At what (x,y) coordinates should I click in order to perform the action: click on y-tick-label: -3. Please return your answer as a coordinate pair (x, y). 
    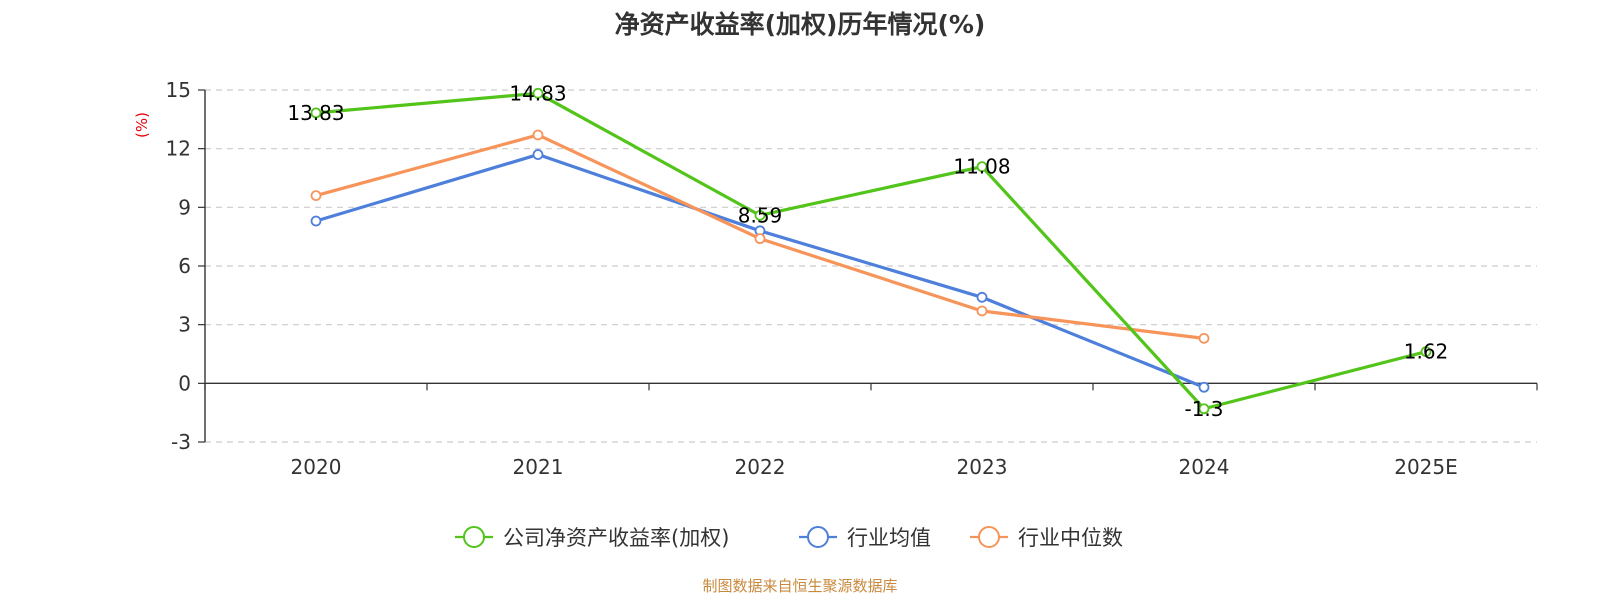
    Looking at the image, I should click on (181, 442).